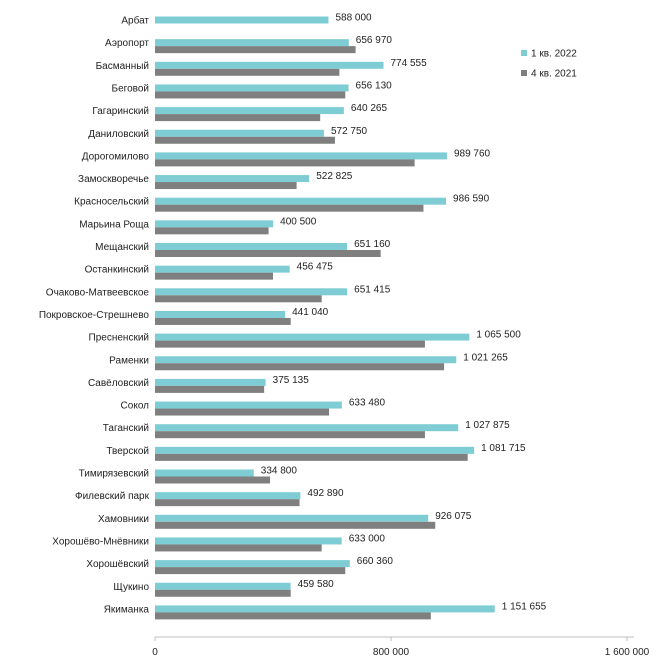 The width and height of the screenshot is (667, 660). What do you see at coordinates (117, 270) in the screenshot?
I see `category-label: Останкинский` at bounding box center [117, 270].